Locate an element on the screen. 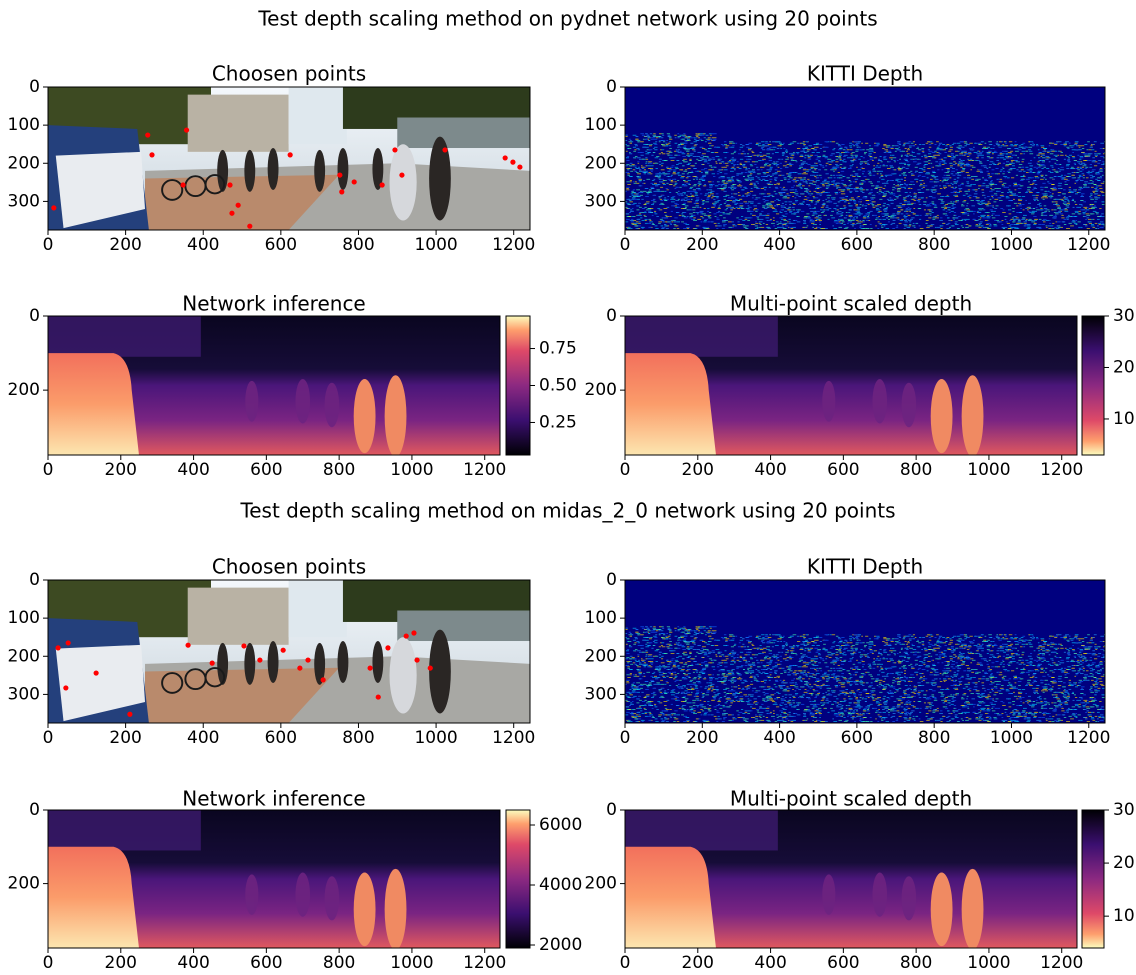 This screenshot has height=975, width=1136. panel-title: Network inference is located at coordinates (274, 304).